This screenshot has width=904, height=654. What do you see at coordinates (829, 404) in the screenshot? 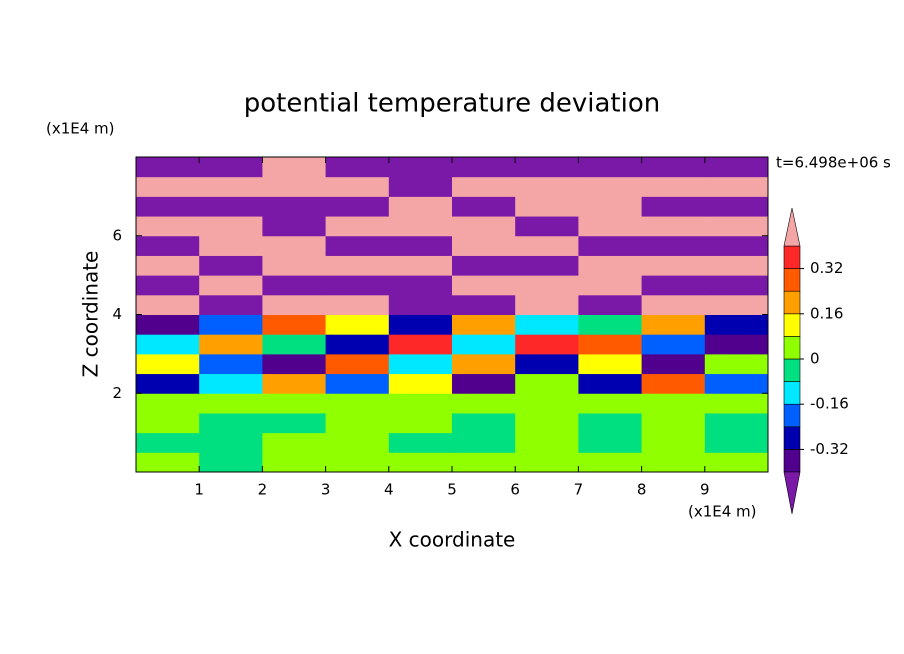
I see `colorbar-tick-label: -0.16` at bounding box center [829, 404].